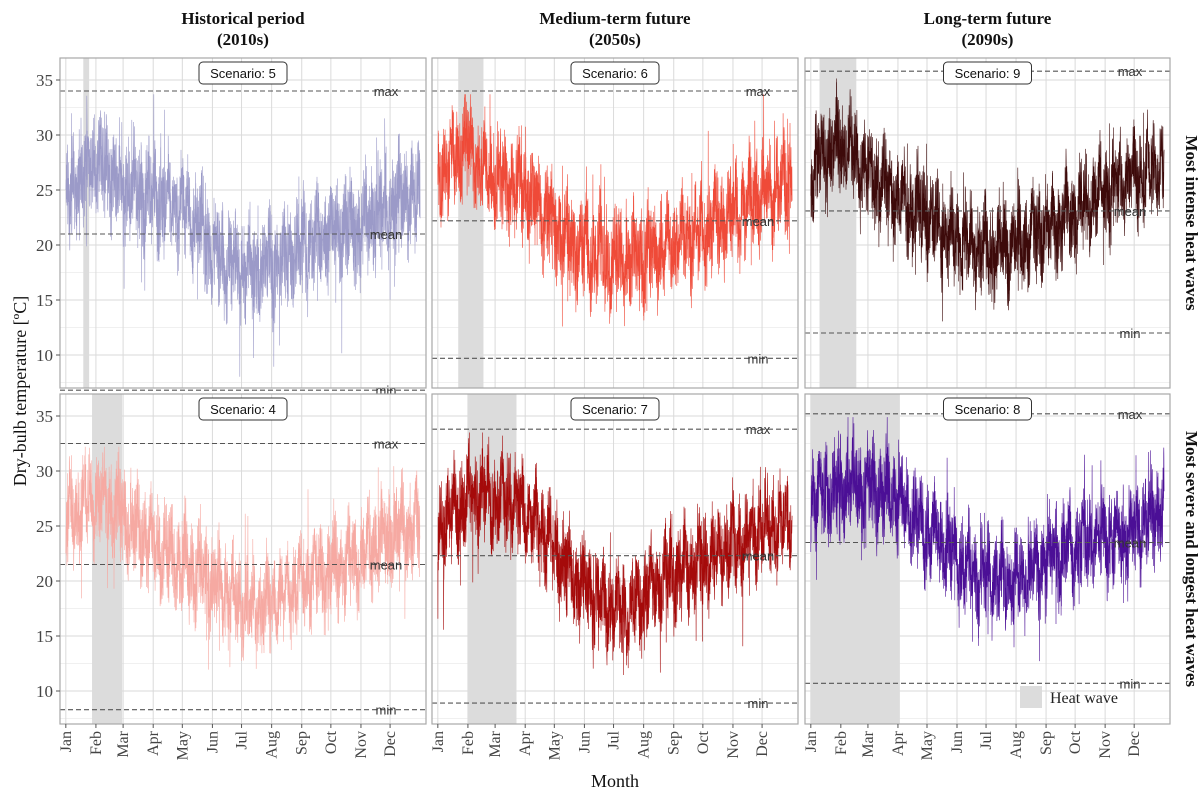 The height and width of the screenshot is (792, 1200). I want to click on scenario-label: Scenario: 4, so click(243, 409).